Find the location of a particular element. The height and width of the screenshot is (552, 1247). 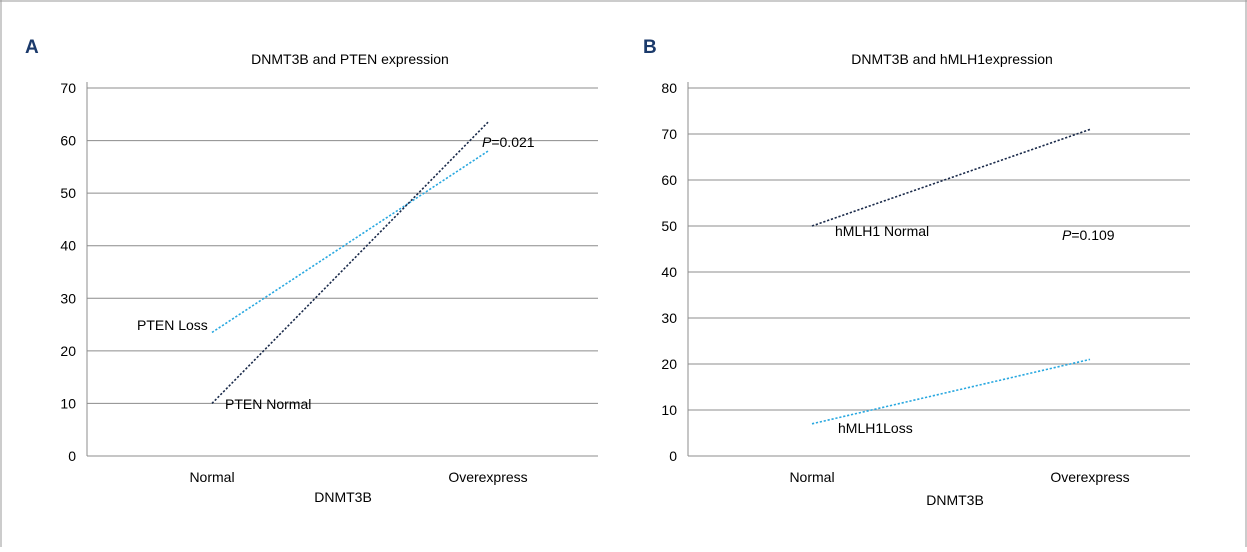

p-value-annotation: P=0.021 is located at coordinates (508, 142).